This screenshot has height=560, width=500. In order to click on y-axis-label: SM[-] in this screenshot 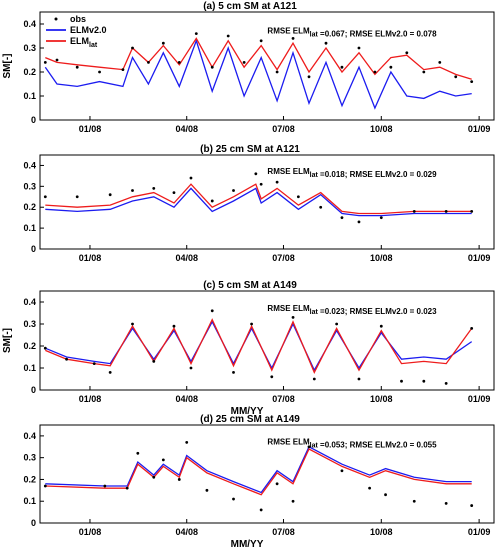, I will do `click(7, 66)`.